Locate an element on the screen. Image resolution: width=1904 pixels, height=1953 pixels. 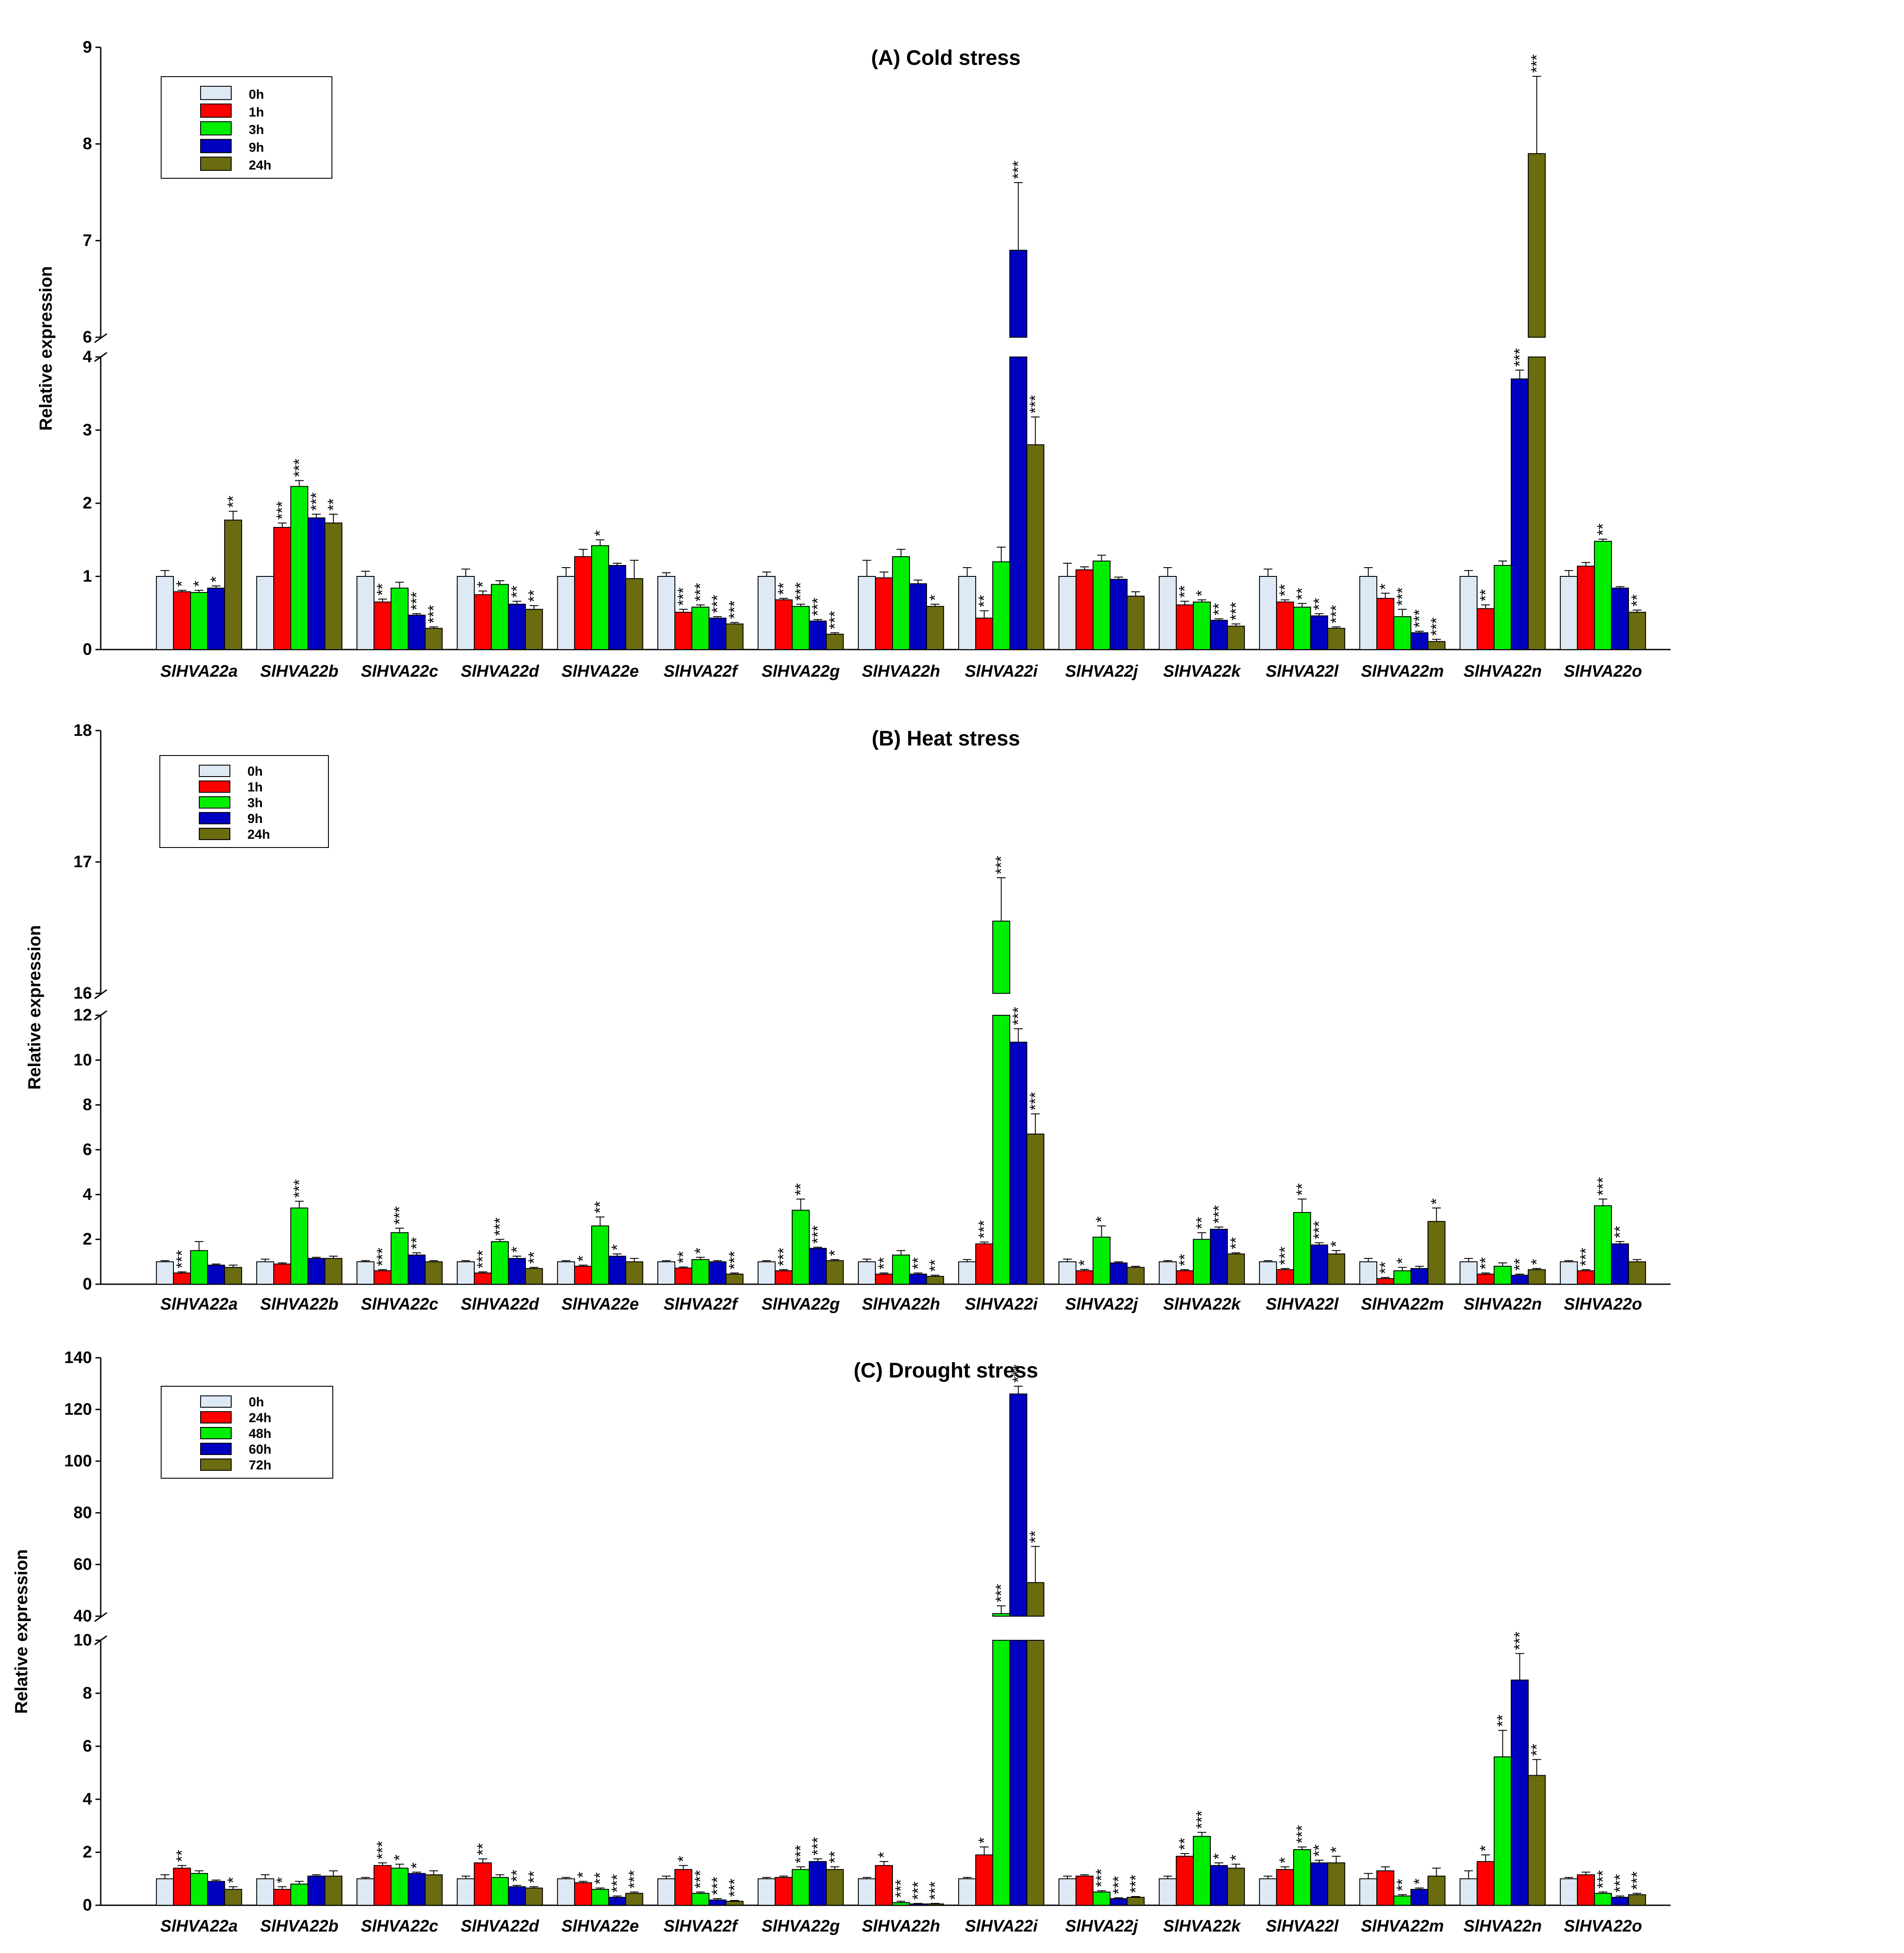
legend-label: 24h is located at coordinates (260, 165).